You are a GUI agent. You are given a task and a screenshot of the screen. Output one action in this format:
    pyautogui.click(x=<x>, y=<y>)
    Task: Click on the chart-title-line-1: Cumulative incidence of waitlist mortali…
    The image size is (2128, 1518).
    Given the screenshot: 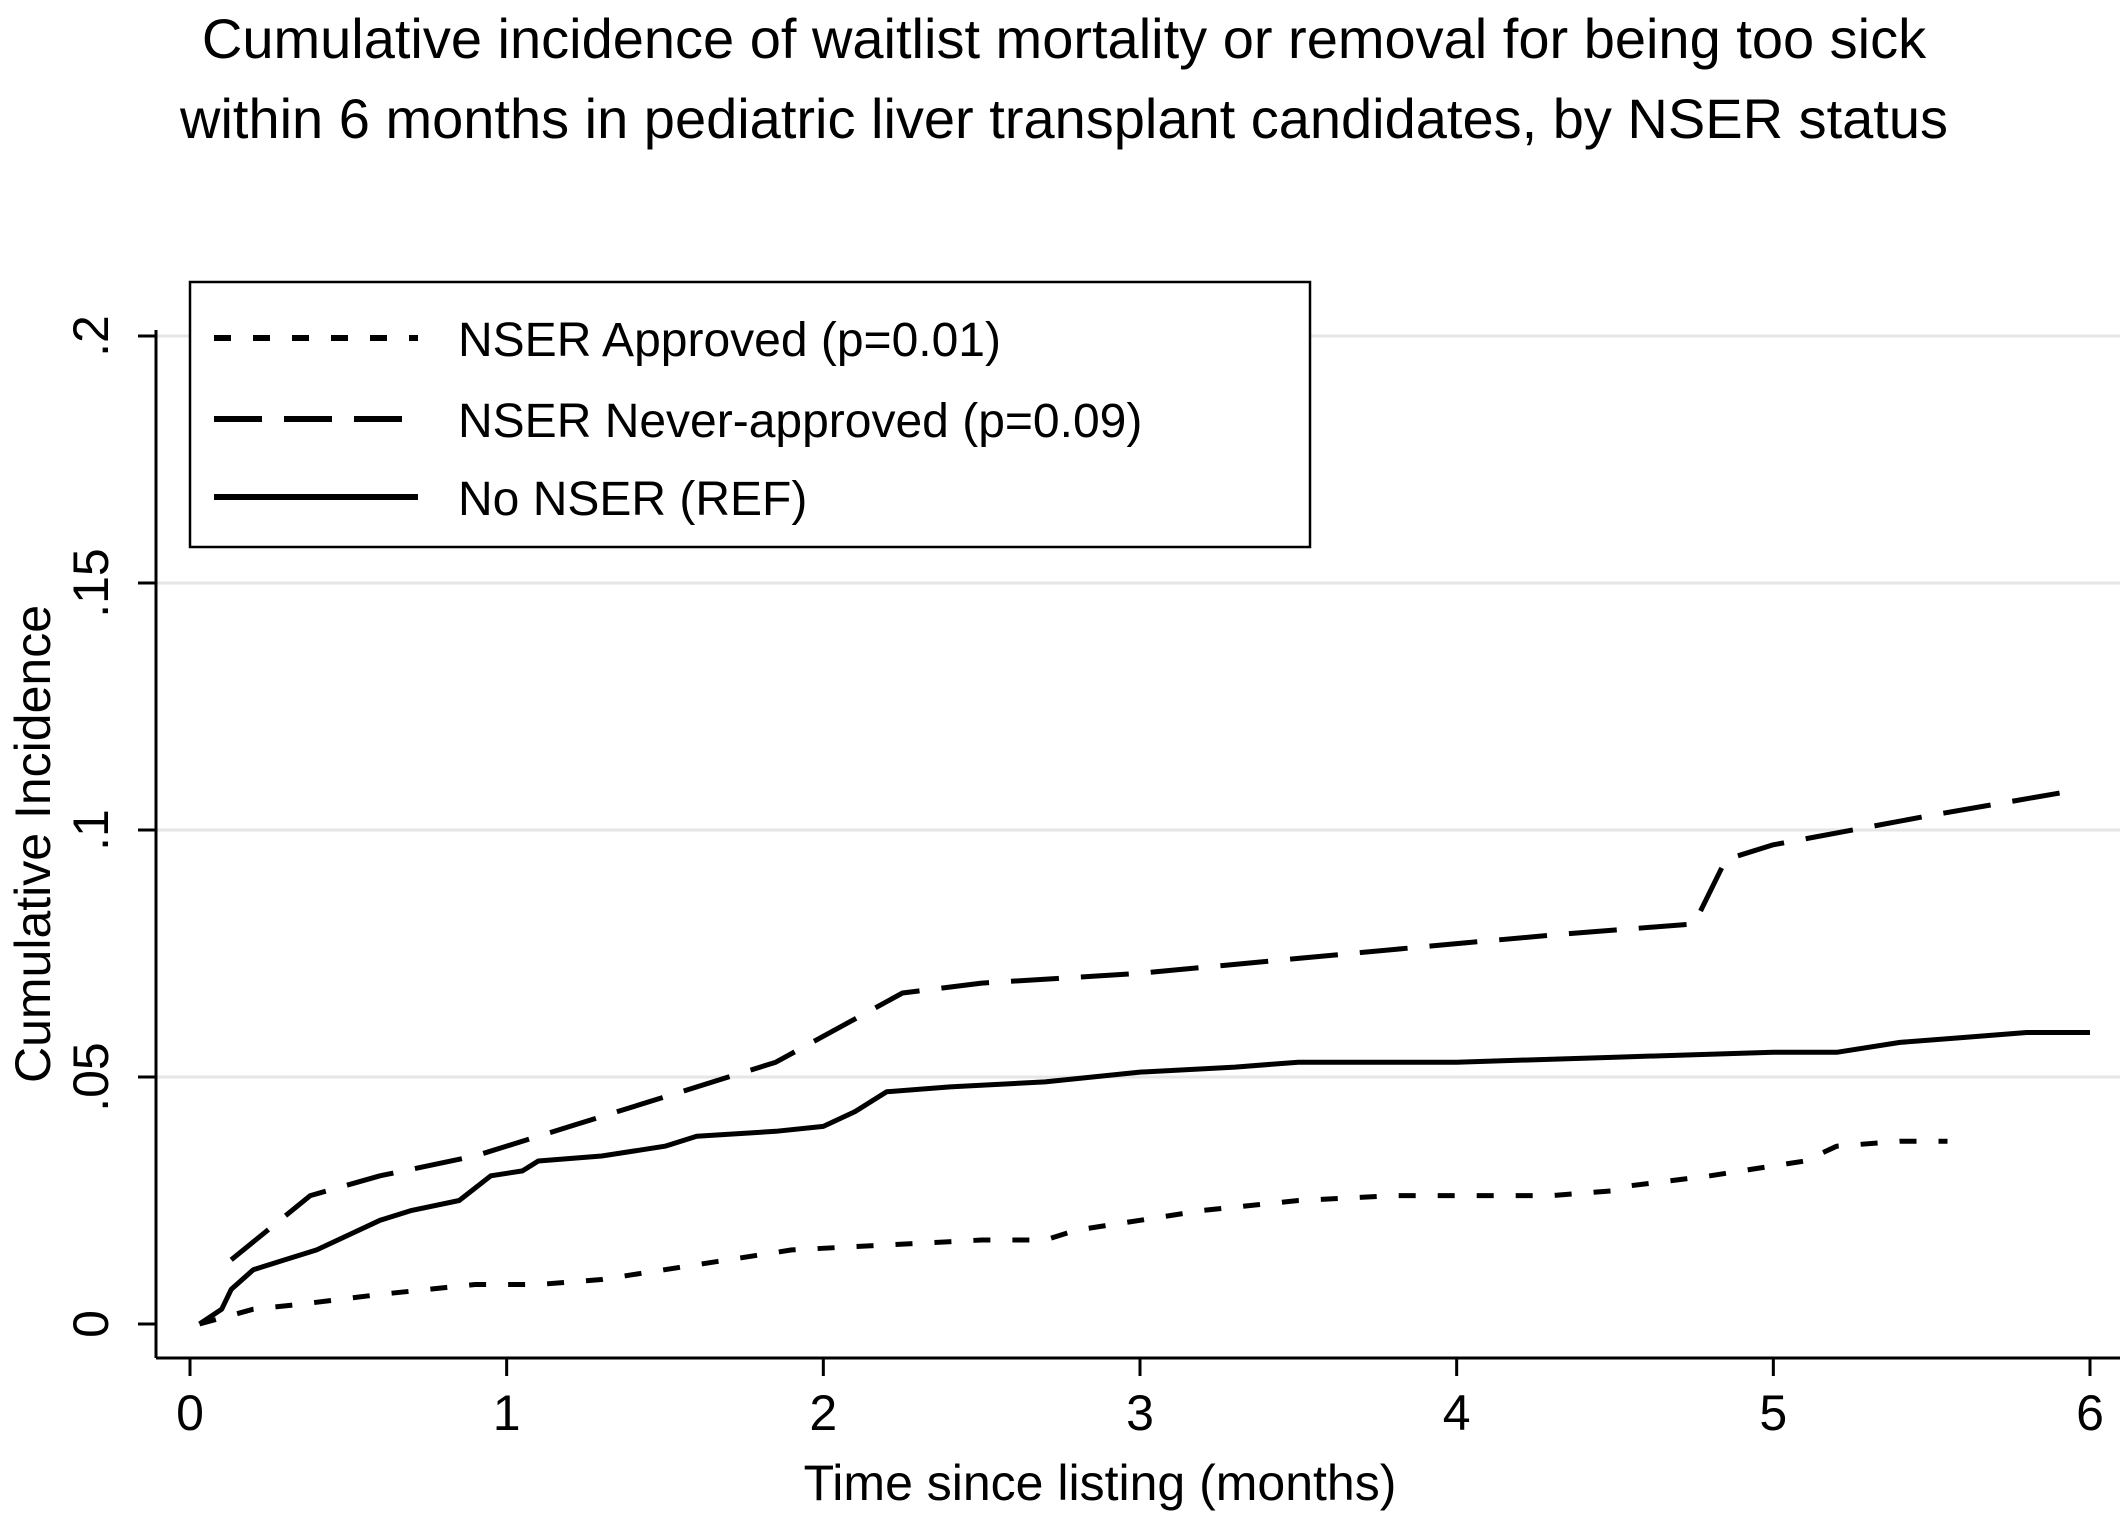 What is the action you would take?
    pyautogui.click(x=1064, y=38)
    